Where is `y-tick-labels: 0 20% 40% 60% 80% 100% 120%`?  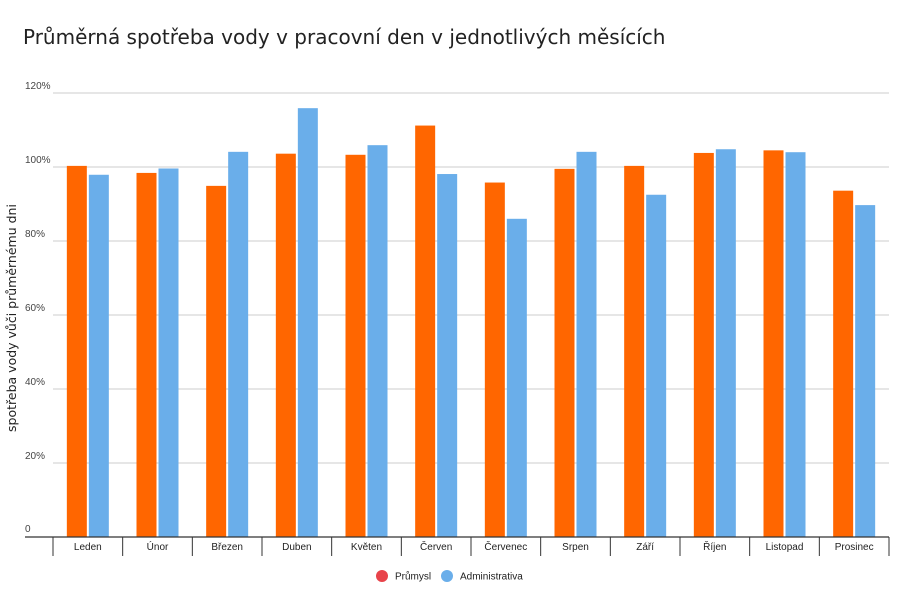 y-tick-labels: 0 20% 40% 60% 80% 100% 120% is located at coordinates (38, 308).